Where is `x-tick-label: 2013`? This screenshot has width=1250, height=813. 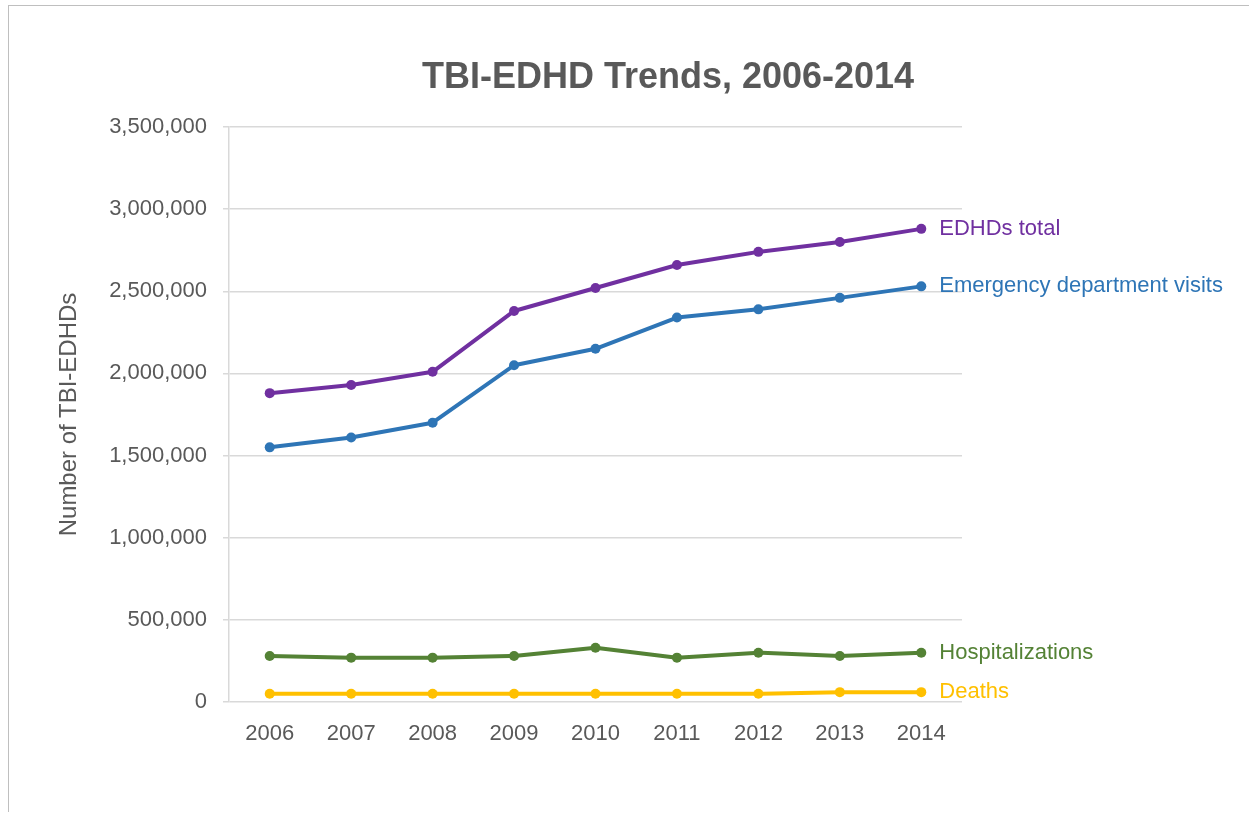
x-tick-label: 2013 is located at coordinates (840, 733).